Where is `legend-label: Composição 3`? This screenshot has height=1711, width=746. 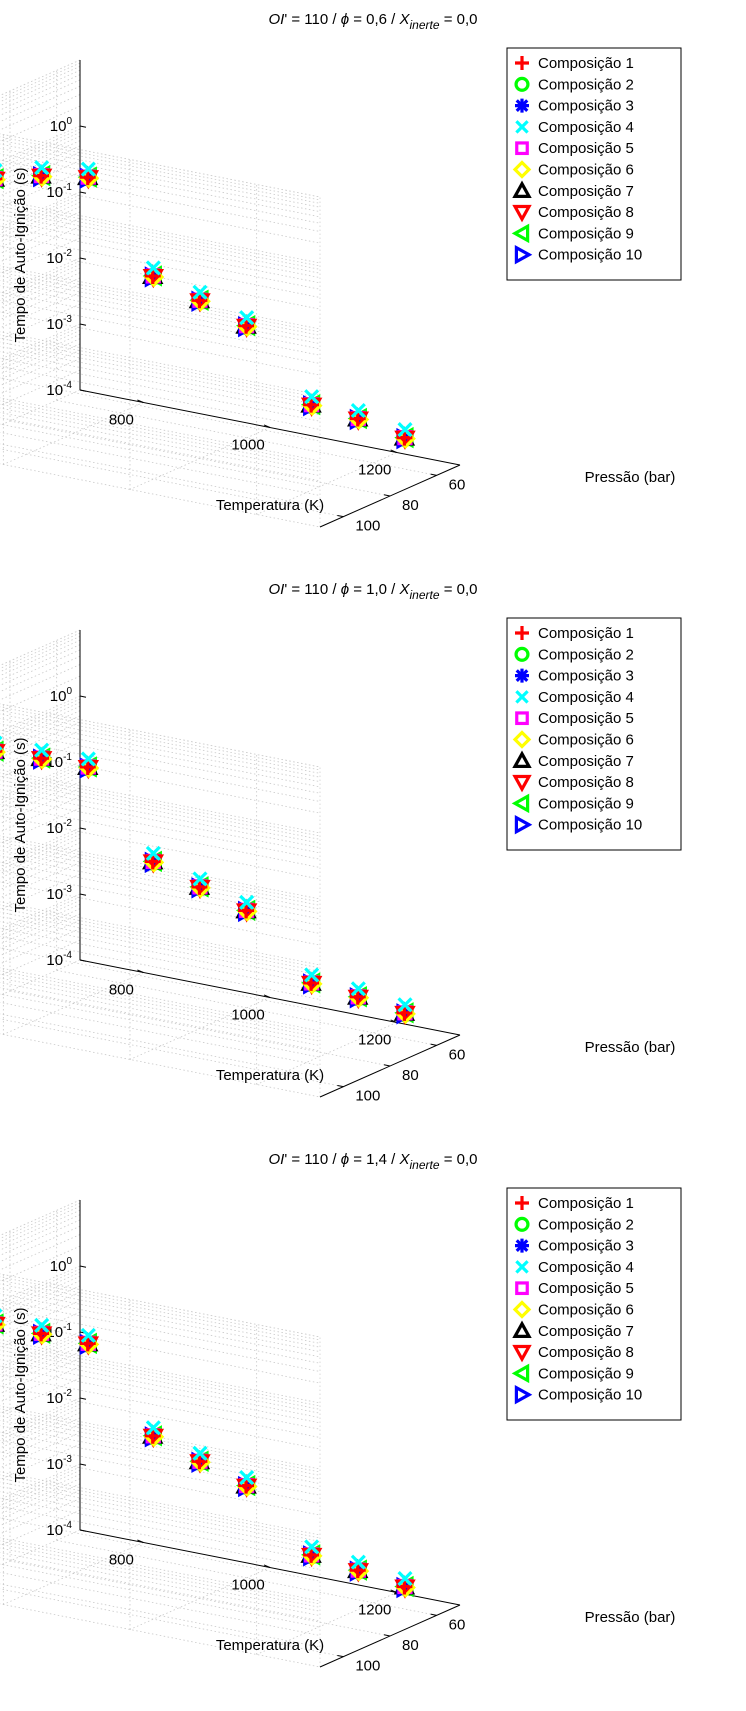
legend-label: Composição 3 is located at coordinates (586, 676).